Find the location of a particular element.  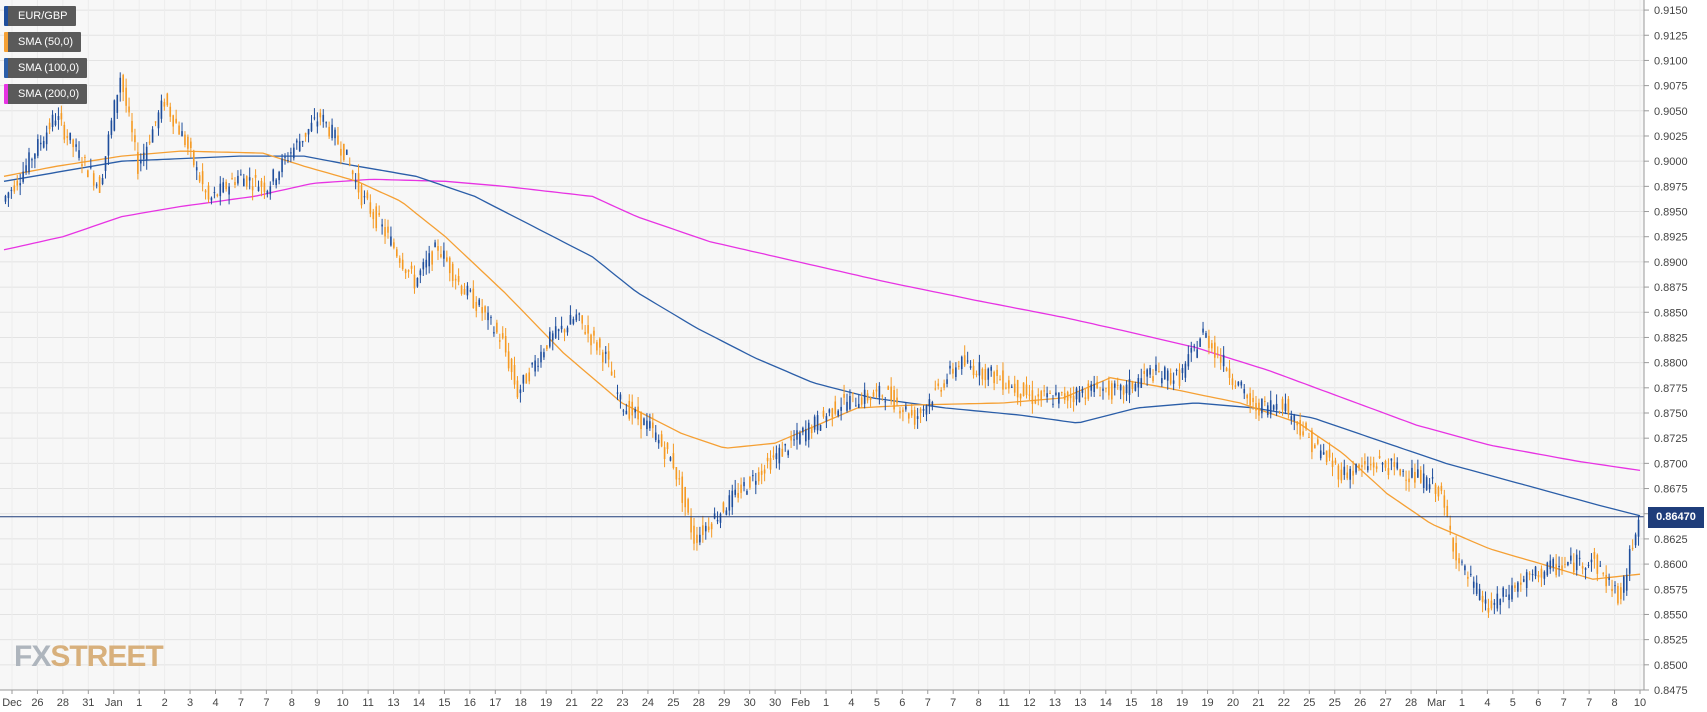

x-tick-label: 21 is located at coordinates (1258, 703).